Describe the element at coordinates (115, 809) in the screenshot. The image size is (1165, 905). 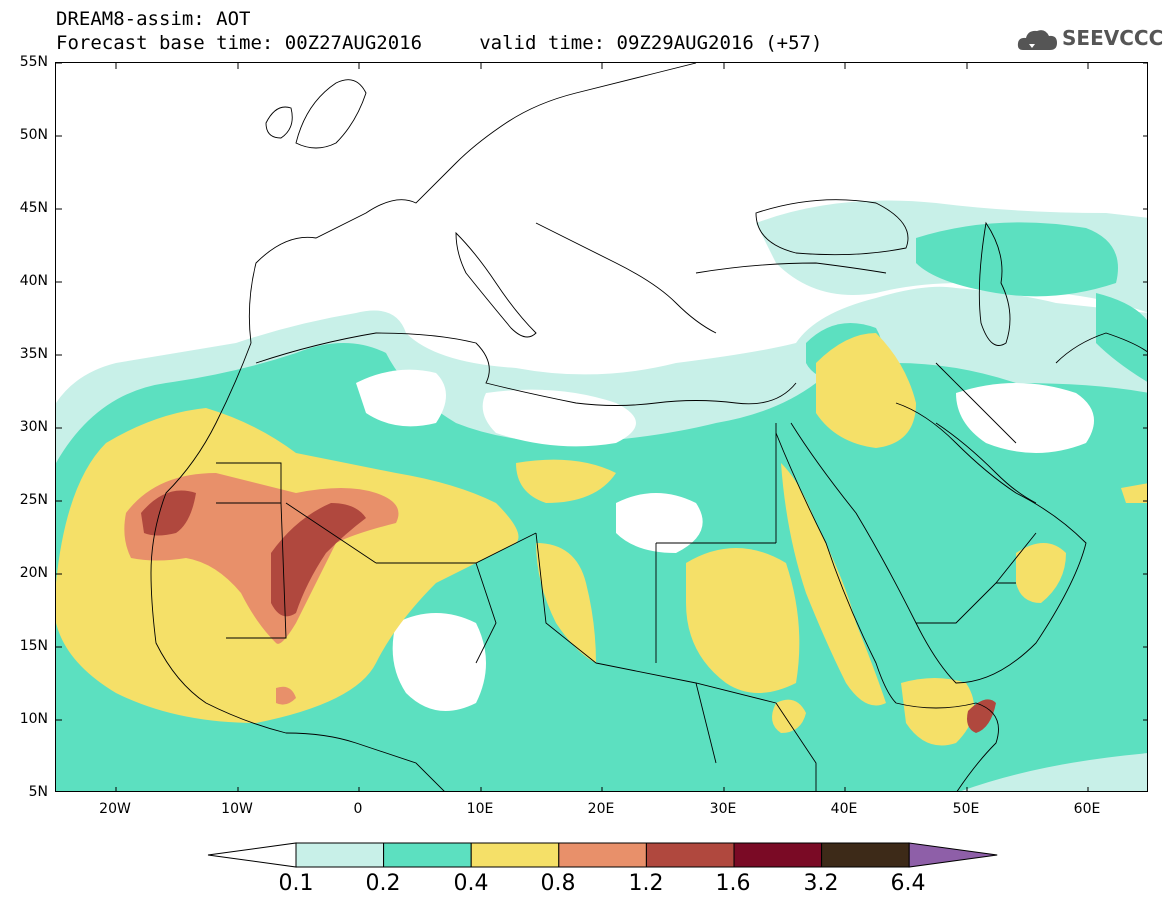
I see `lon-label-20w: 20W` at that location.